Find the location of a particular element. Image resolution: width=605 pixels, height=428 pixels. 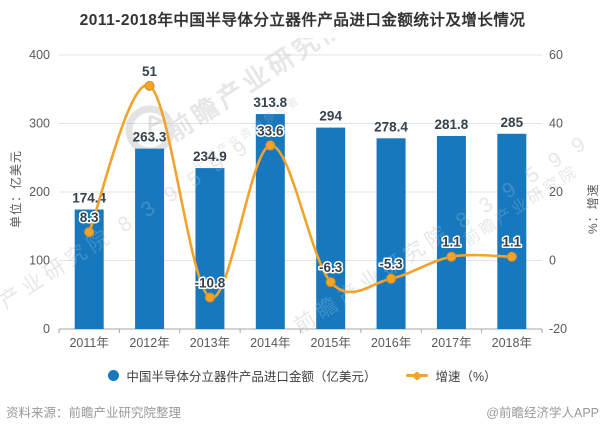

x-axis-category-label: 2013年 is located at coordinates (210, 343).